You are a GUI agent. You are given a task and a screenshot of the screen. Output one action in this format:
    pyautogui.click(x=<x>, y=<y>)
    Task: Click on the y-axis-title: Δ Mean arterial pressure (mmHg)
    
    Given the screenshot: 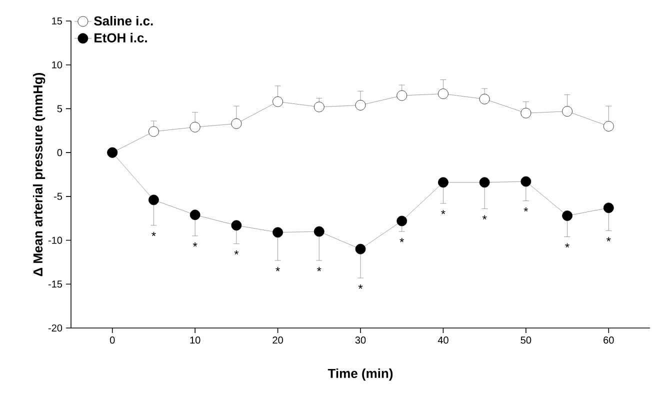 What is the action you would take?
    pyautogui.click(x=39, y=174)
    